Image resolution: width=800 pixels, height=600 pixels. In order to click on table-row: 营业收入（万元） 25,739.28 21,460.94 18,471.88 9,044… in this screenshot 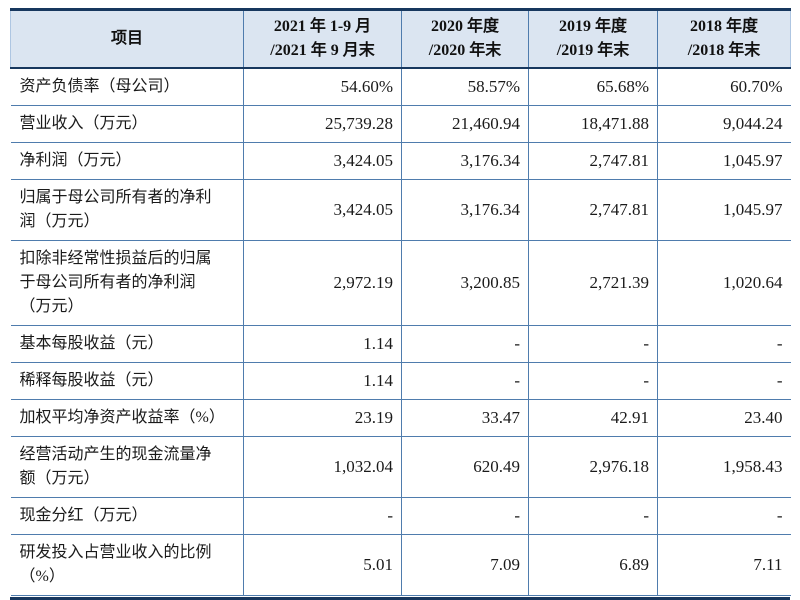, I will do `click(400, 124)`.